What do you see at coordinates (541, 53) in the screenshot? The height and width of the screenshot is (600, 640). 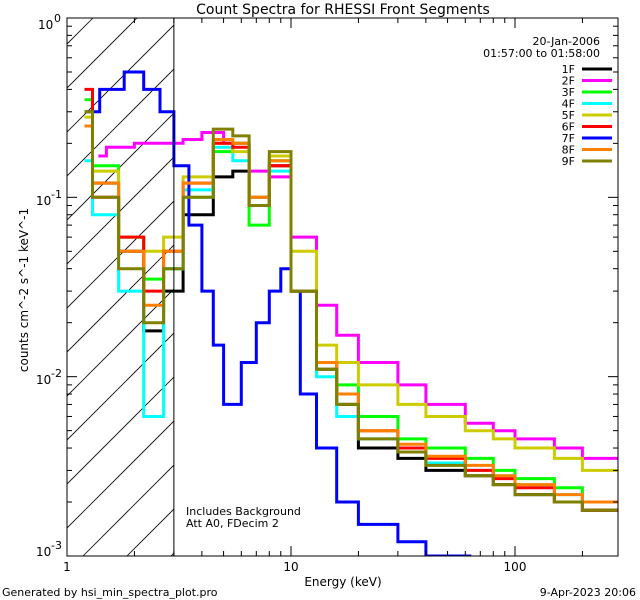 I see `time-range-text: 01:57:00 to 01:58:00` at bounding box center [541, 53].